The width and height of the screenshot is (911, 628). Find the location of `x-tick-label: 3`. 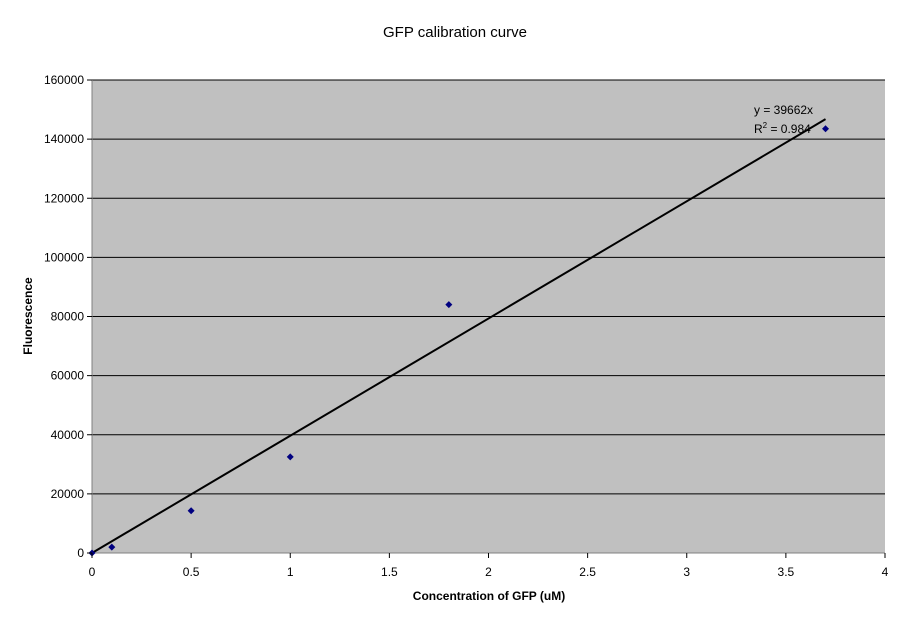

x-tick-label: 3 is located at coordinates (686, 572).